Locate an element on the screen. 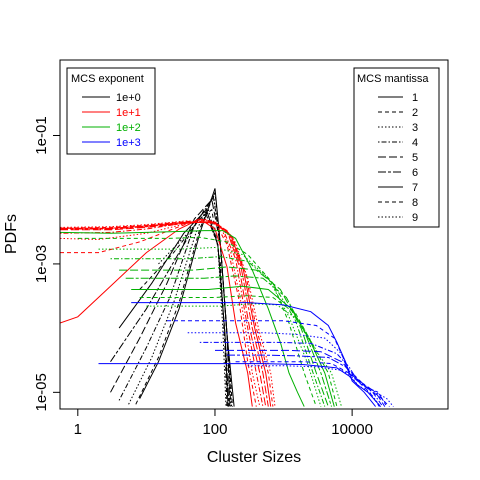 The width and height of the screenshot is (480, 480). x-tick-label: 1 is located at coordinates (78, 429).